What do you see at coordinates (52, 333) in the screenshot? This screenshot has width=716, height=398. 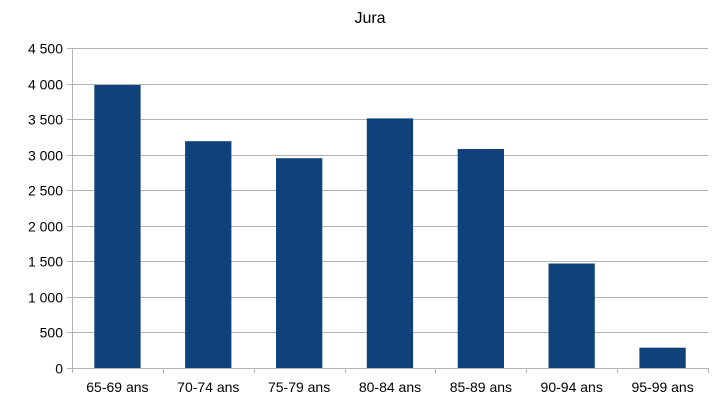 I see `y-tick-label: 500` at bounding box center [52, 333].